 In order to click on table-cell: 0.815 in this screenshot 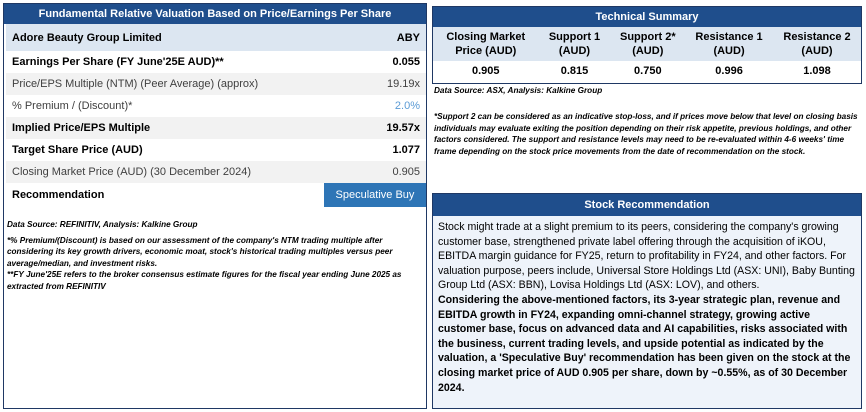, I will do `click(574, 71)`.